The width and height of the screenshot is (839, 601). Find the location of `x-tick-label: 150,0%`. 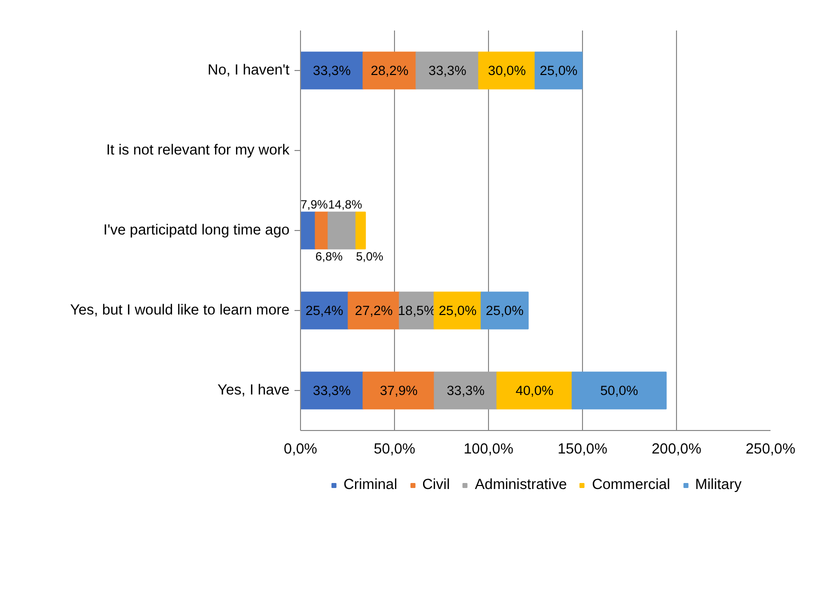

x-tick-label: 150,0% is located at coordinates (583, 450).